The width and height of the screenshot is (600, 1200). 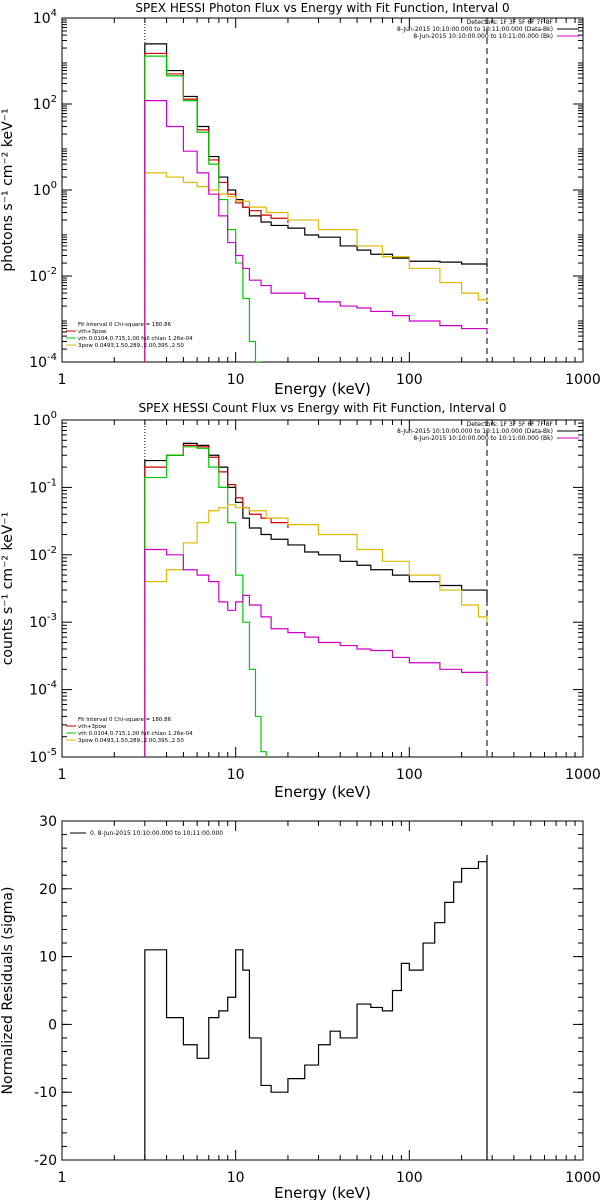 What do you see at coordinates (45, 103) in the screenshot?
I see `y-tick-label: 10²` at bounding box center [45, 103].